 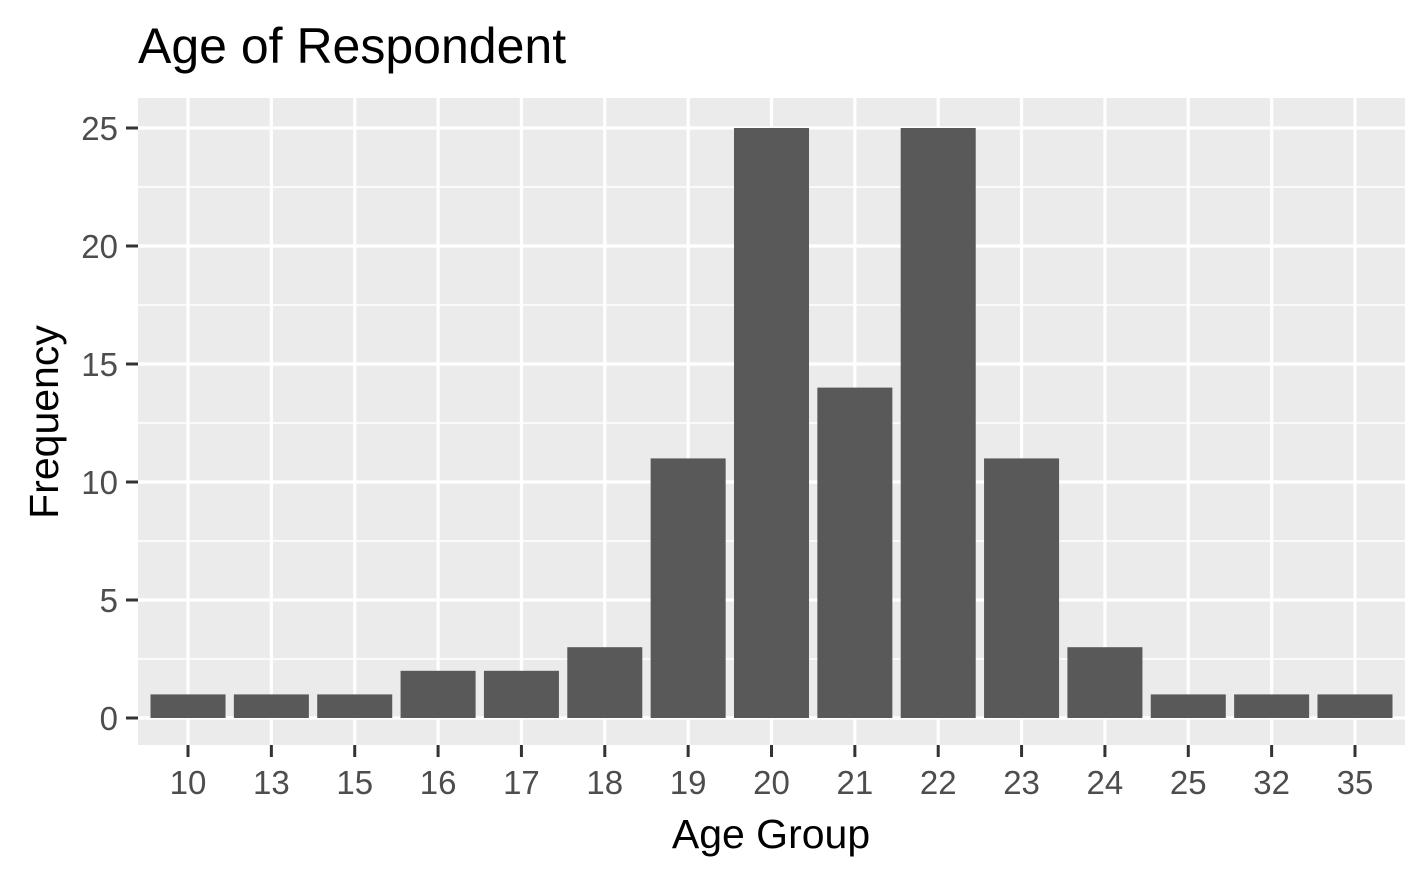 I want to click on x-tick-label: 10, so click(x=188, y=782).